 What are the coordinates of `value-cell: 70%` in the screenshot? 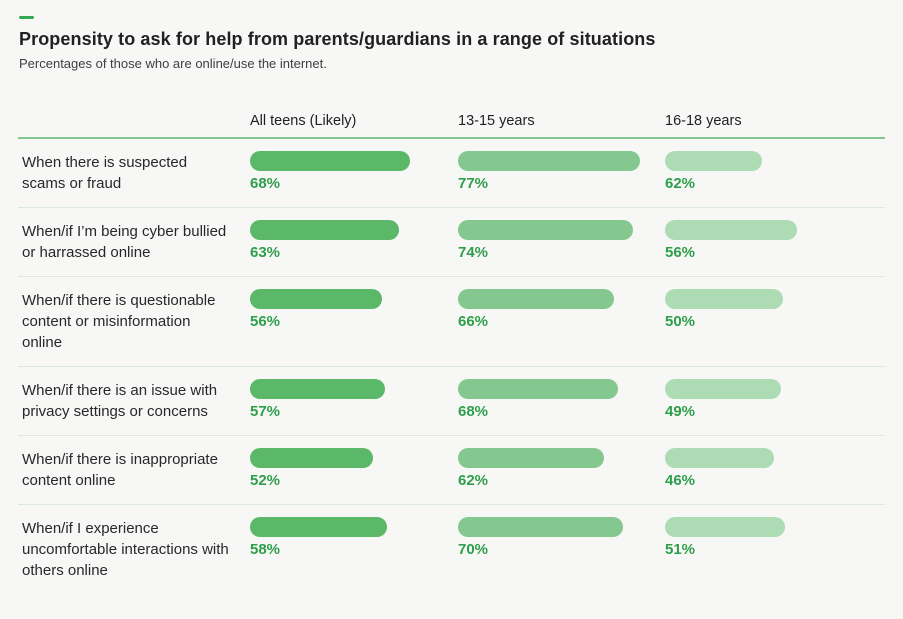 It's located at (561, 549).